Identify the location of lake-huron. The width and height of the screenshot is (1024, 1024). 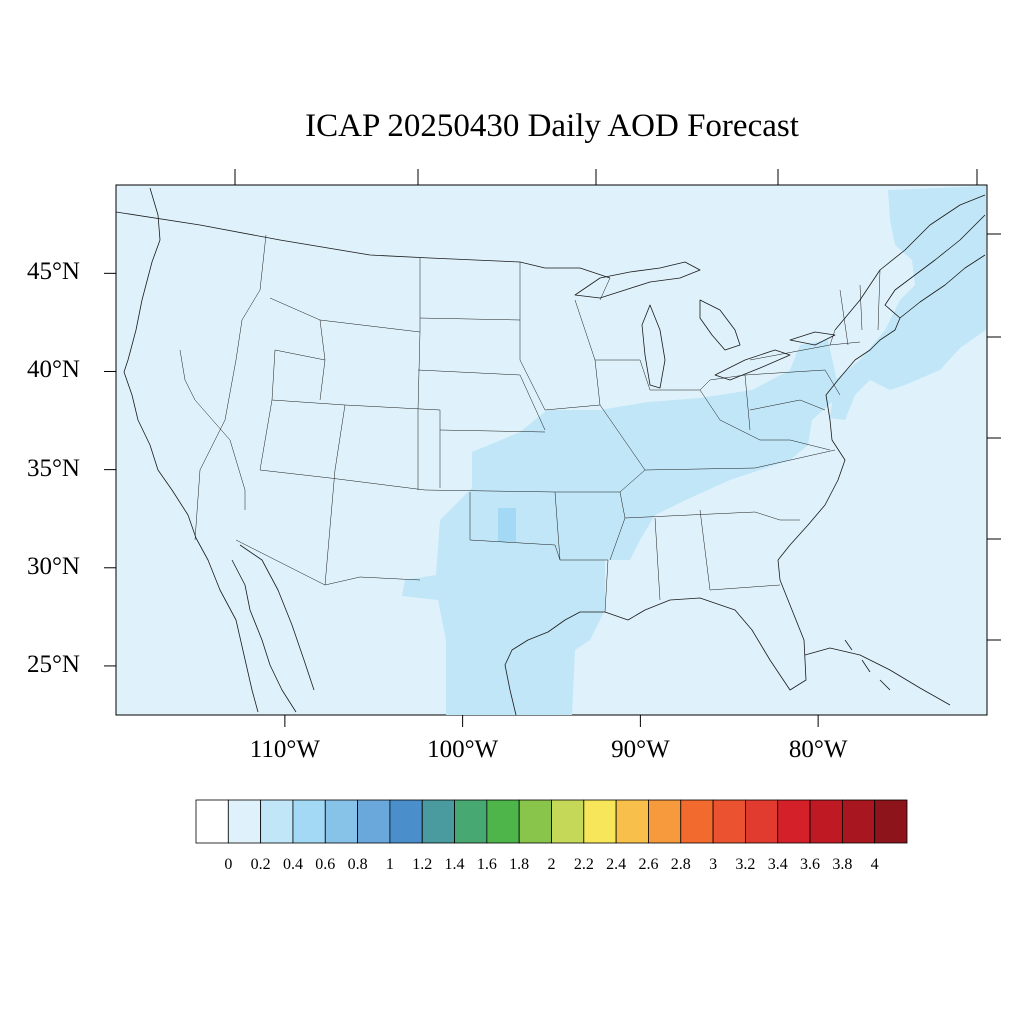
(720, 325).